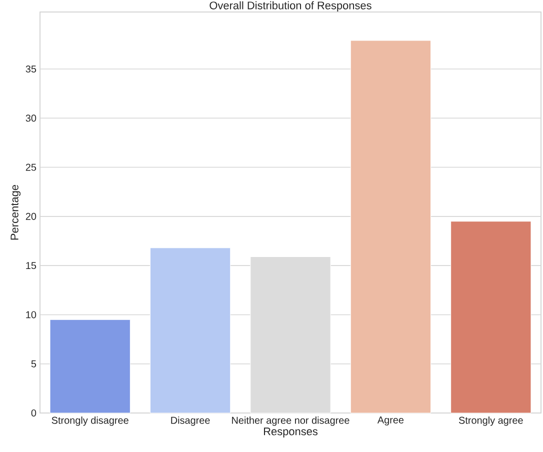 Image resolution: width=543 pixels, height=452 pixels. I want to click on y-tick-label: 20, so click(31, 216).